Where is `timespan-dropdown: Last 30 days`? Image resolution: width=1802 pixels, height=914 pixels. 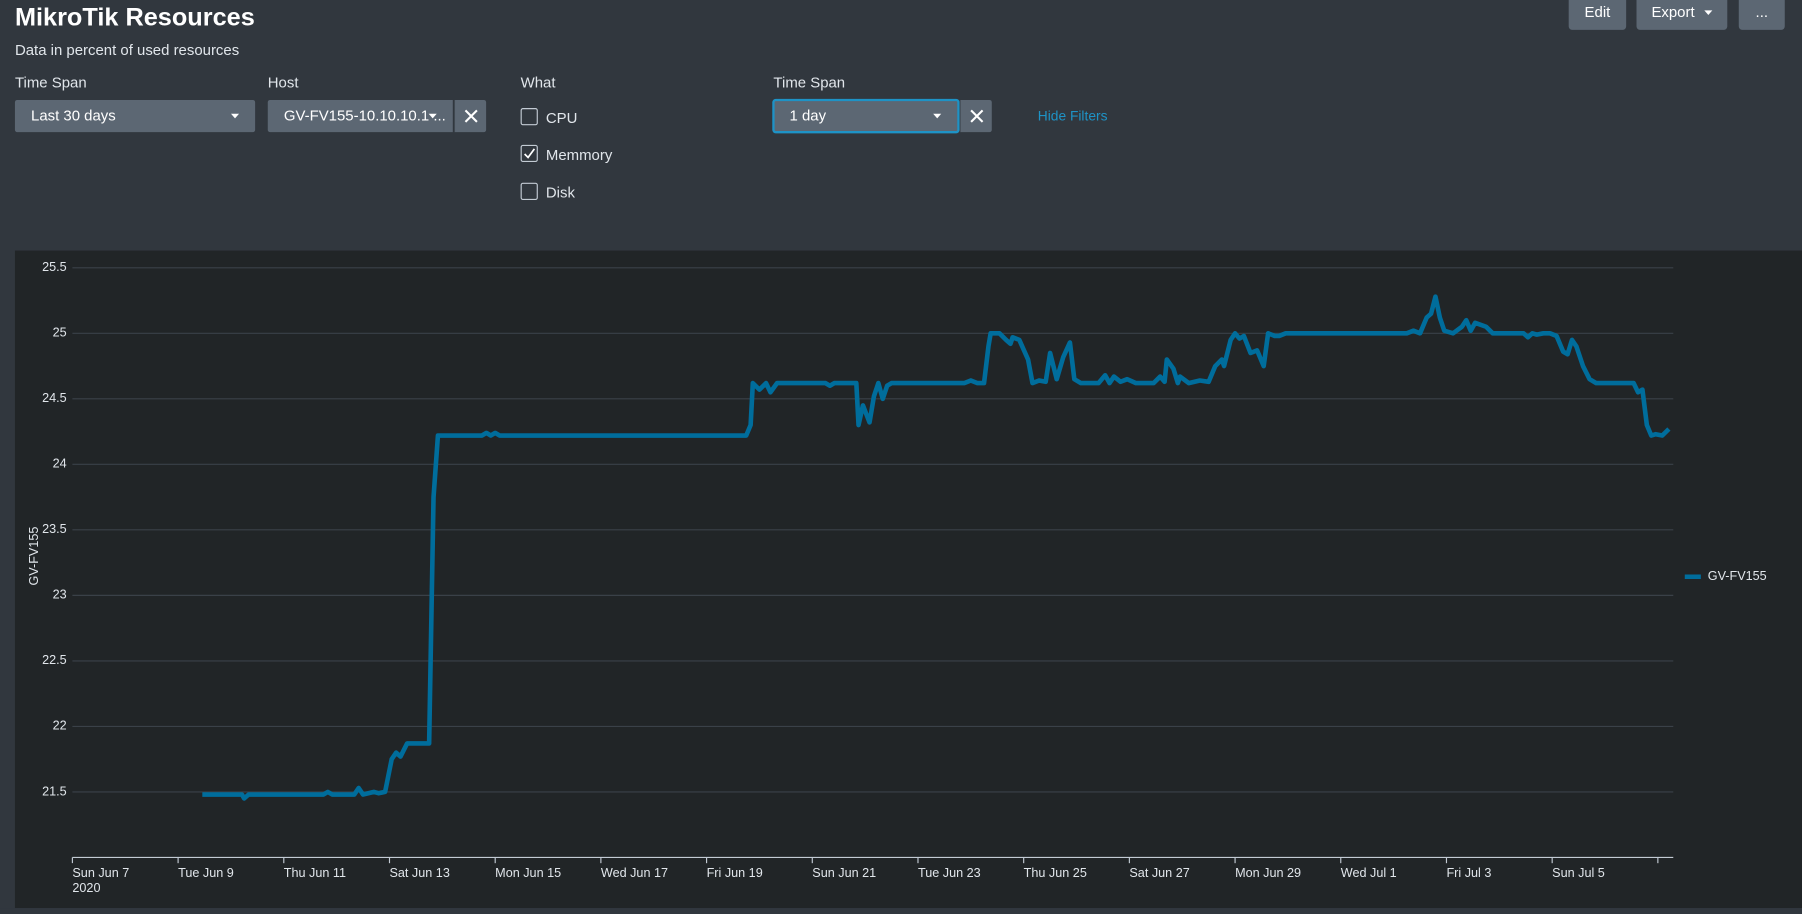
timespan-dropdown: Last 30 days is located at coordinates (135, 116).